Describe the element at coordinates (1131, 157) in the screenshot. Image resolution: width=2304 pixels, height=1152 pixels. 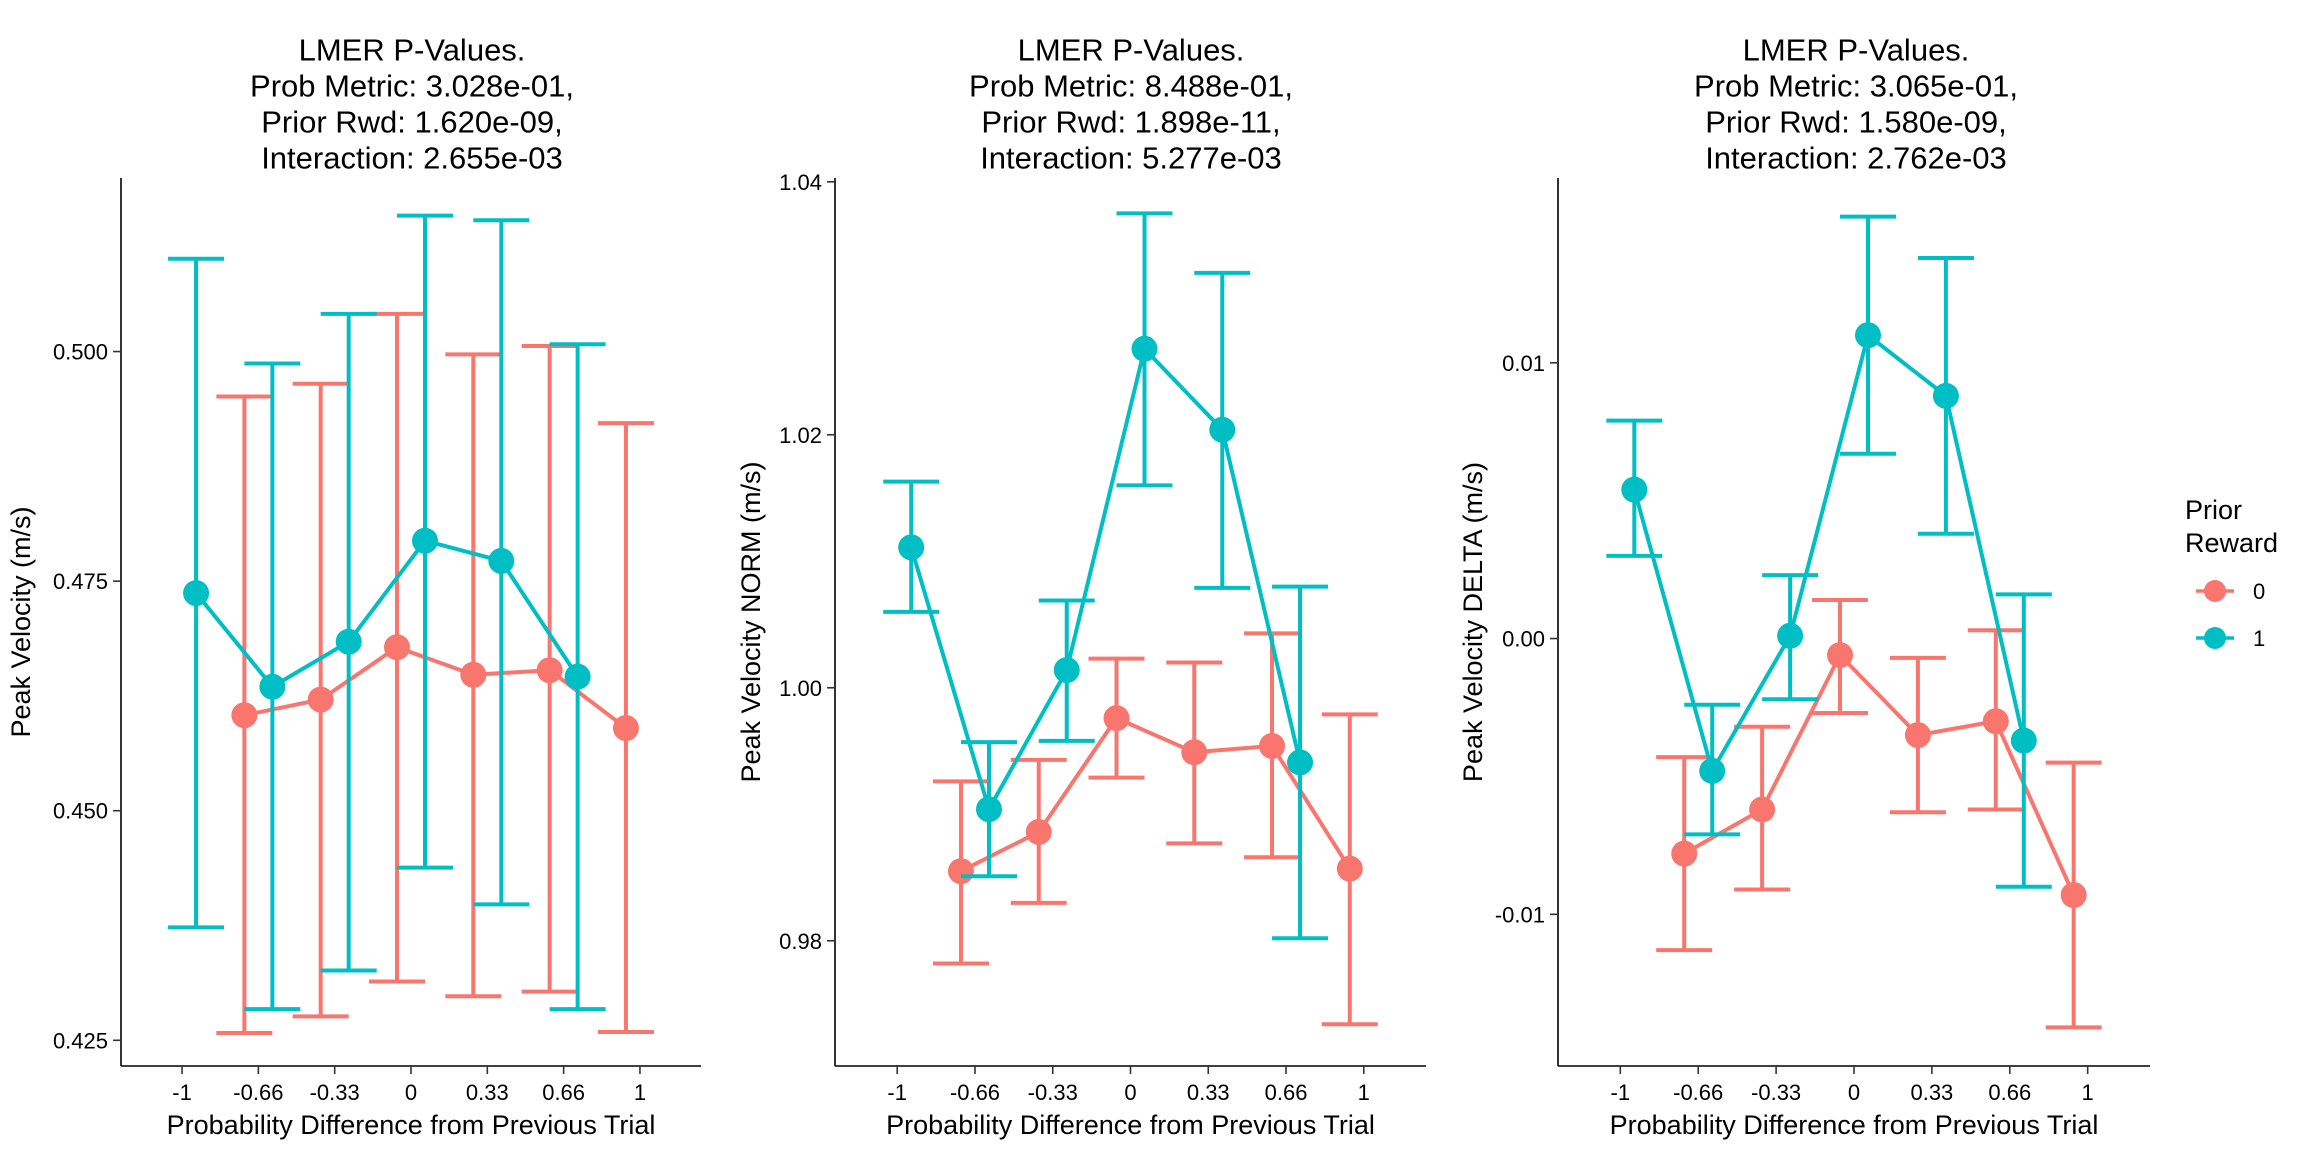
I see `chart-title-line: Interaction: 5.277e-03` at that location.